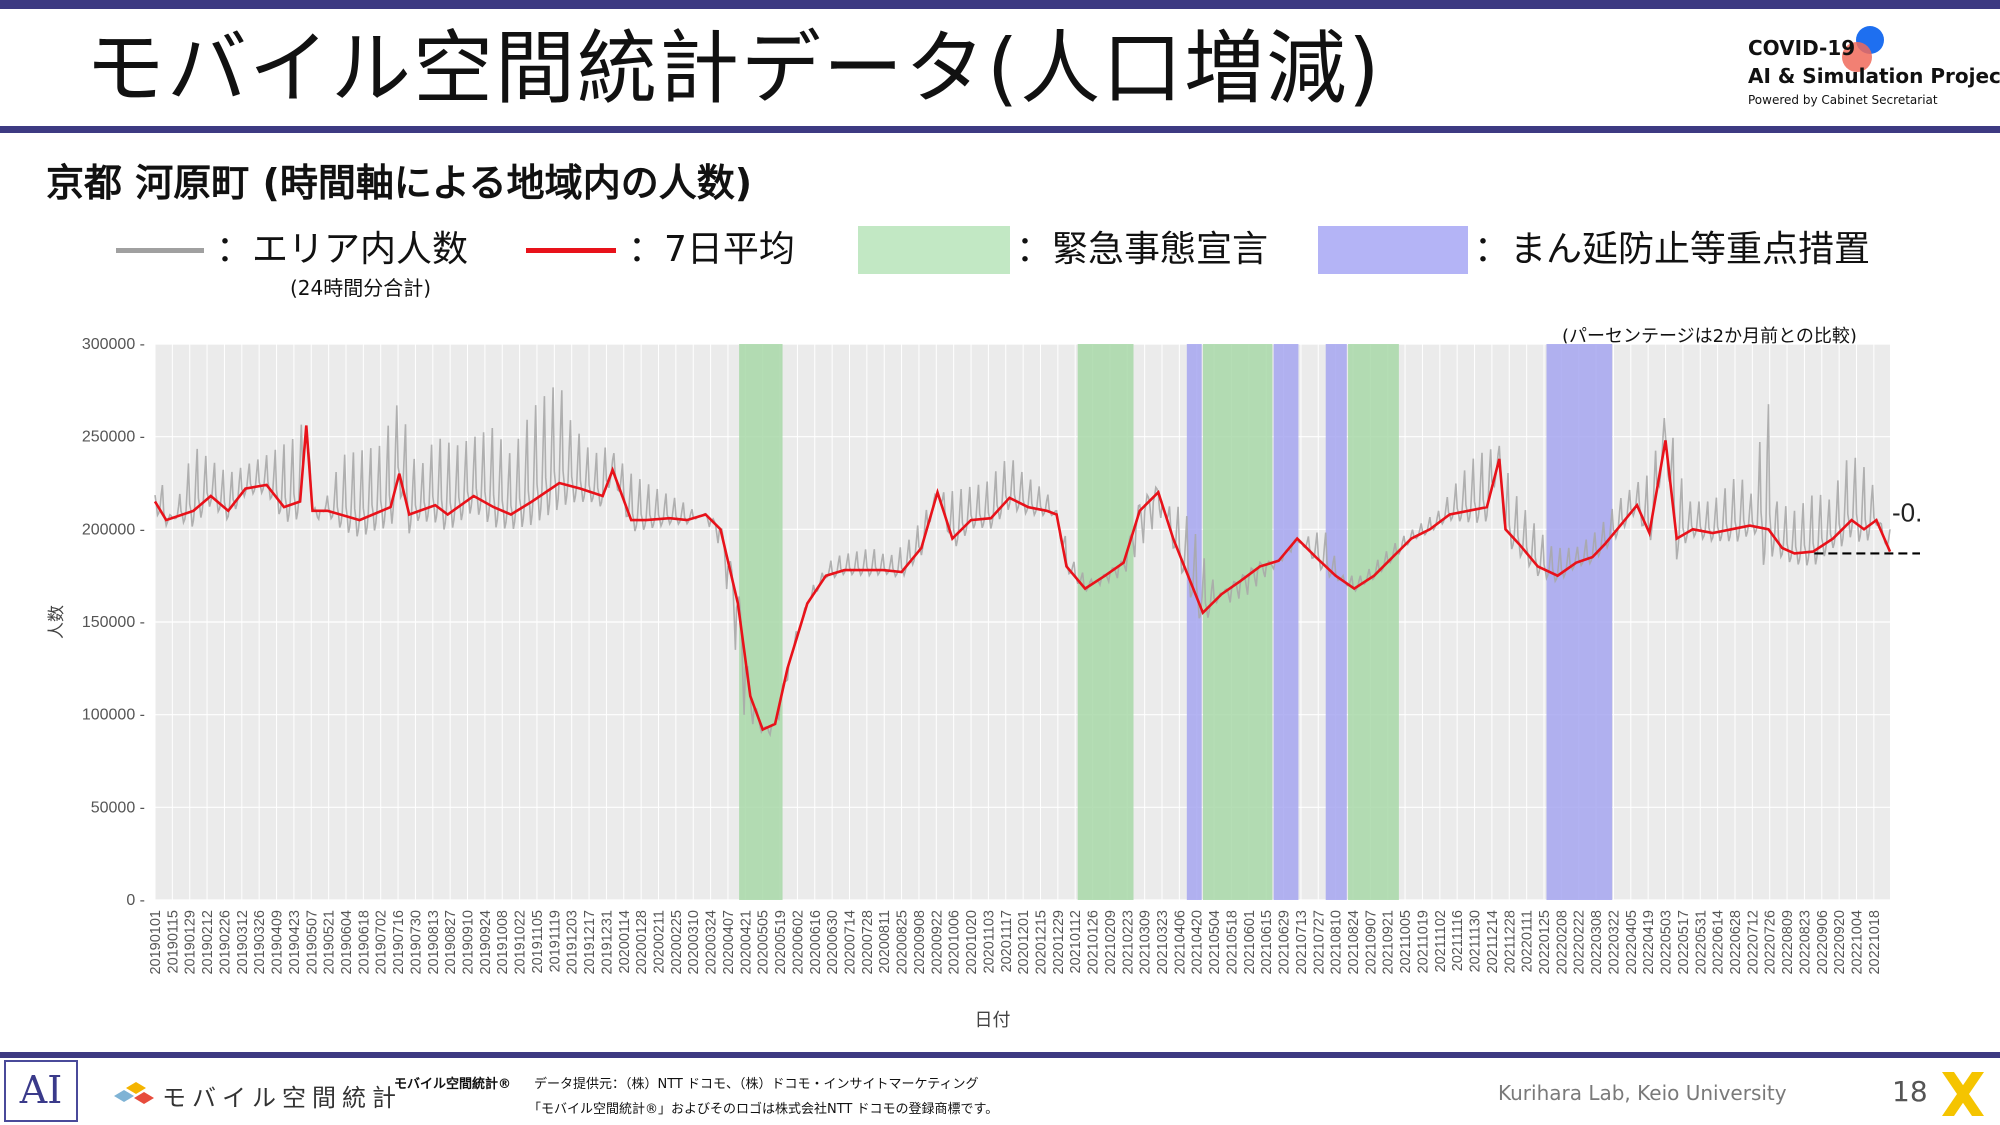 The height and width of the screenshot is (1125, 2000). What do you see at coordinates (1163, 942) in the screenshot?
I see `x-tick-label: 20210323` at bounding box center [1163, 942].